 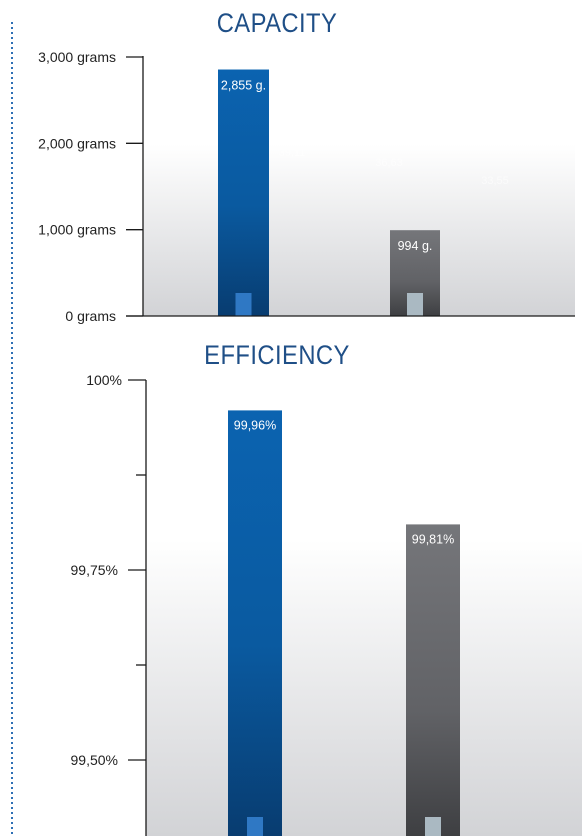 I want to click on y-tick-label: 0 grams, so click(x=90, y=316).